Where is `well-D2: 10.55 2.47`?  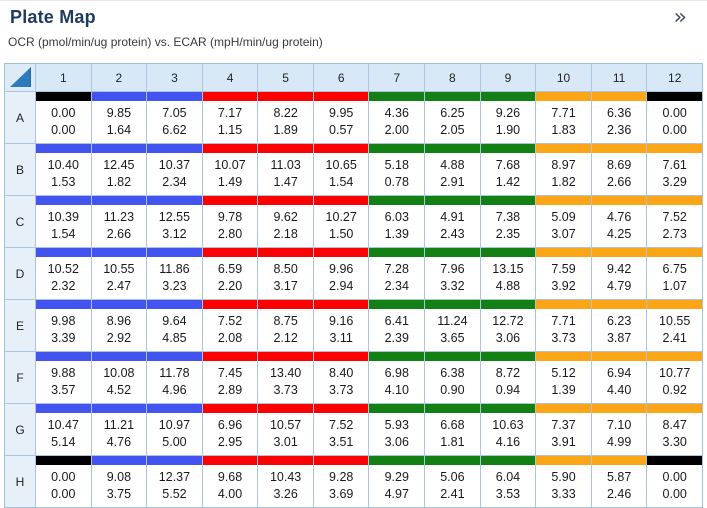
well-D2: 10.55 2.47 is located at coordinates (119, 273).